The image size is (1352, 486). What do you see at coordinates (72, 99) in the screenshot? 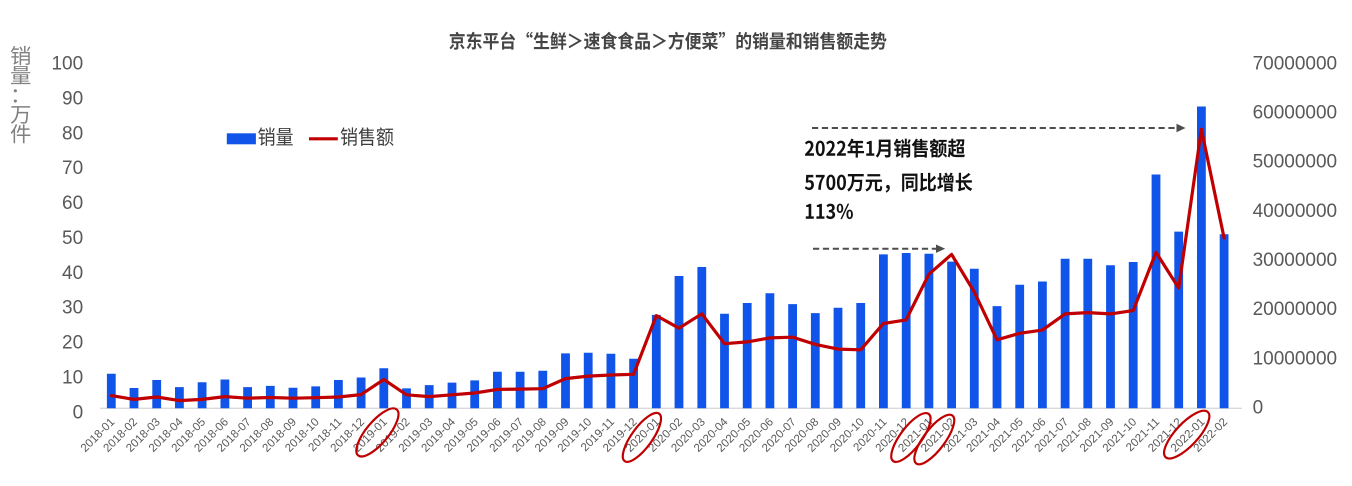
I see `svg-text: 90` at bounding box center [72, 99].